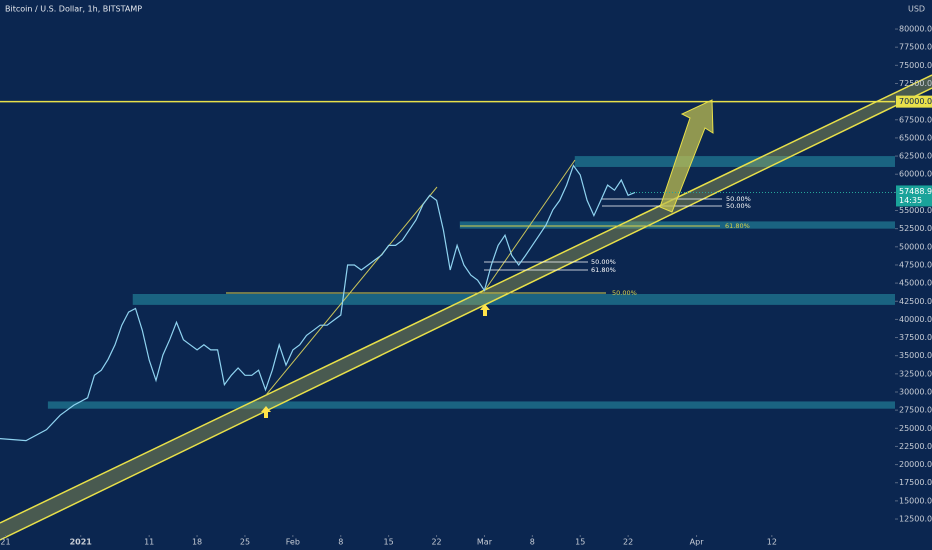  What do you see at coordinates (915, 446) in the screenshot?
I see `y-tick-label: 22500.00` at bounding box center [915, 446].